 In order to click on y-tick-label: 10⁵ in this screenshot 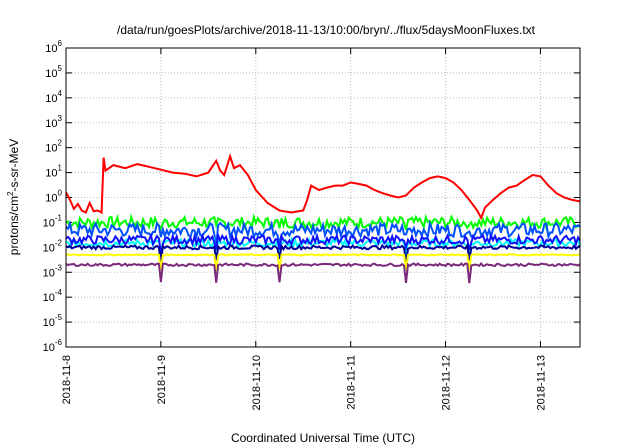, I will do `click(53, 72)`.